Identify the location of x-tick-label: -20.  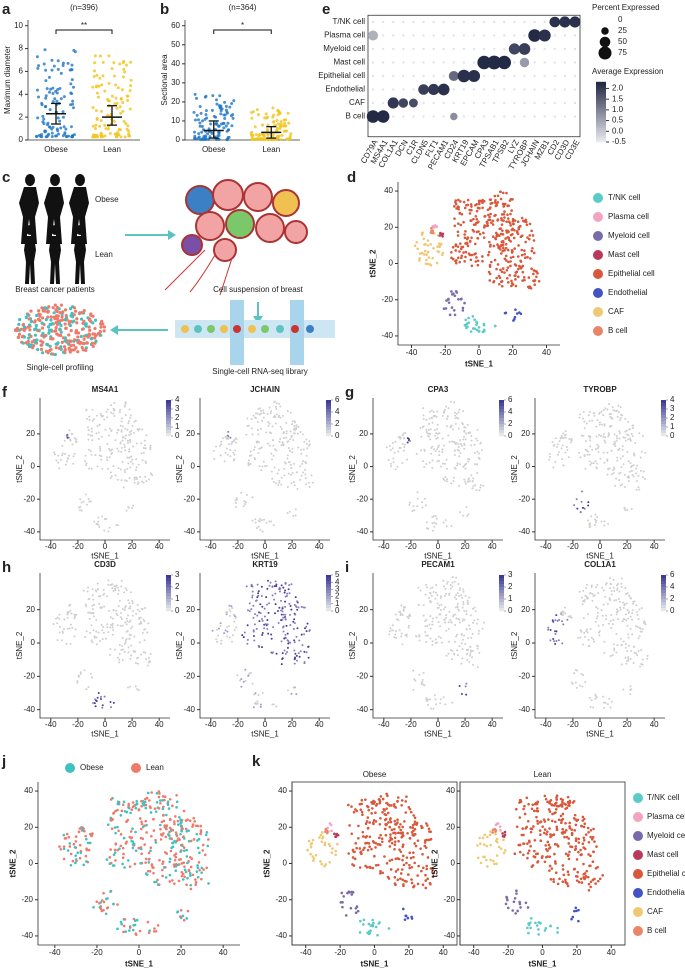
(340, 952).